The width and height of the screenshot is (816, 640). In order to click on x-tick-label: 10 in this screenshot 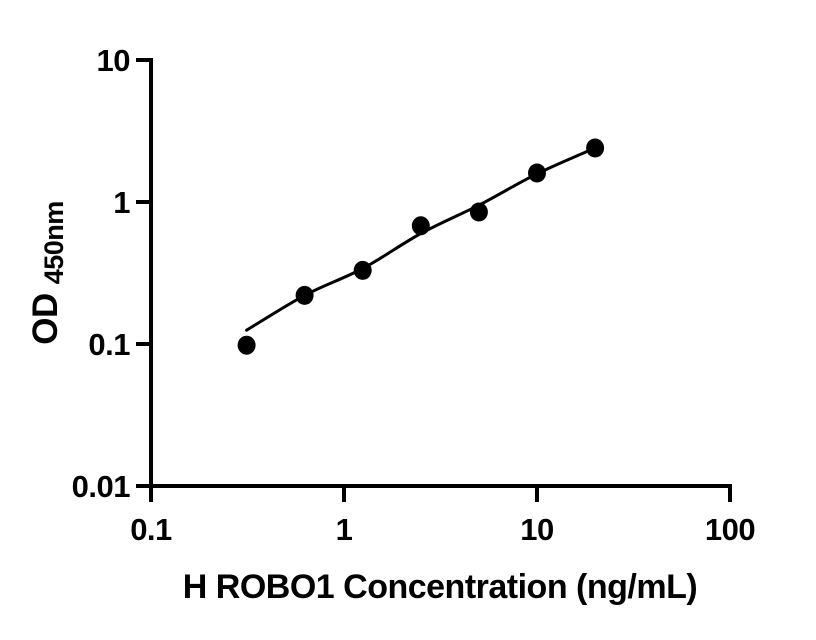, I will do `click(536, 529)`.